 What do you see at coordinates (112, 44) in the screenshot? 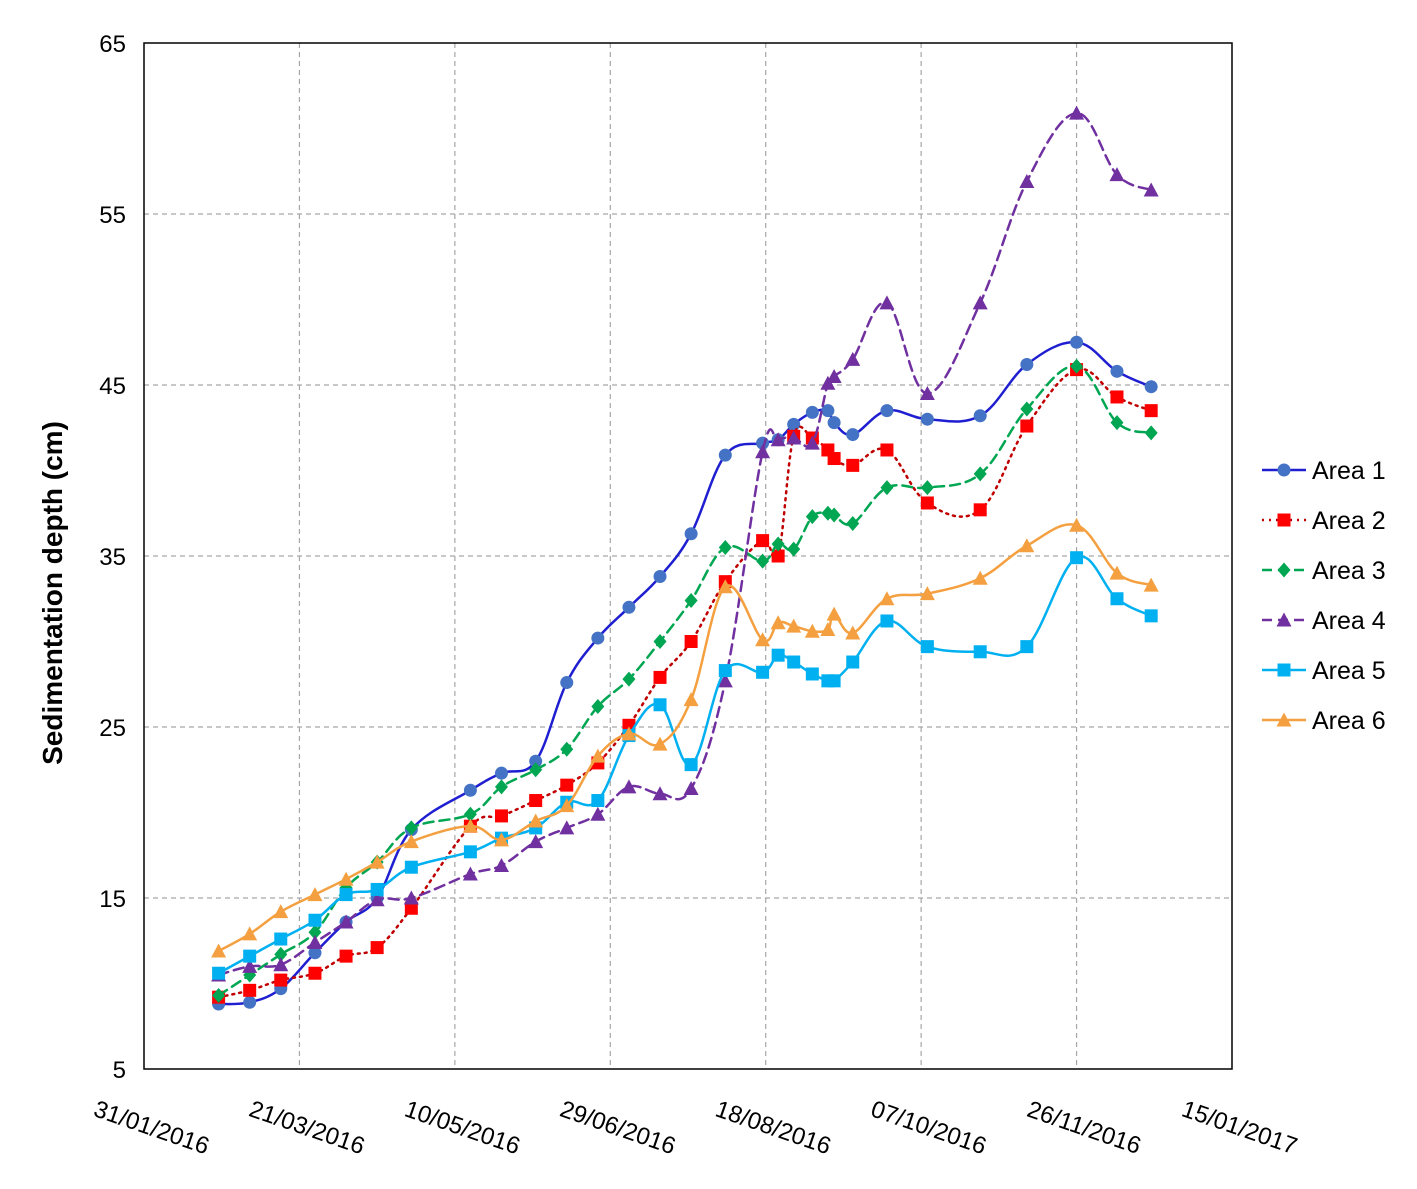
I see `y-tick-label: 65` at bounding box center [112, 44].